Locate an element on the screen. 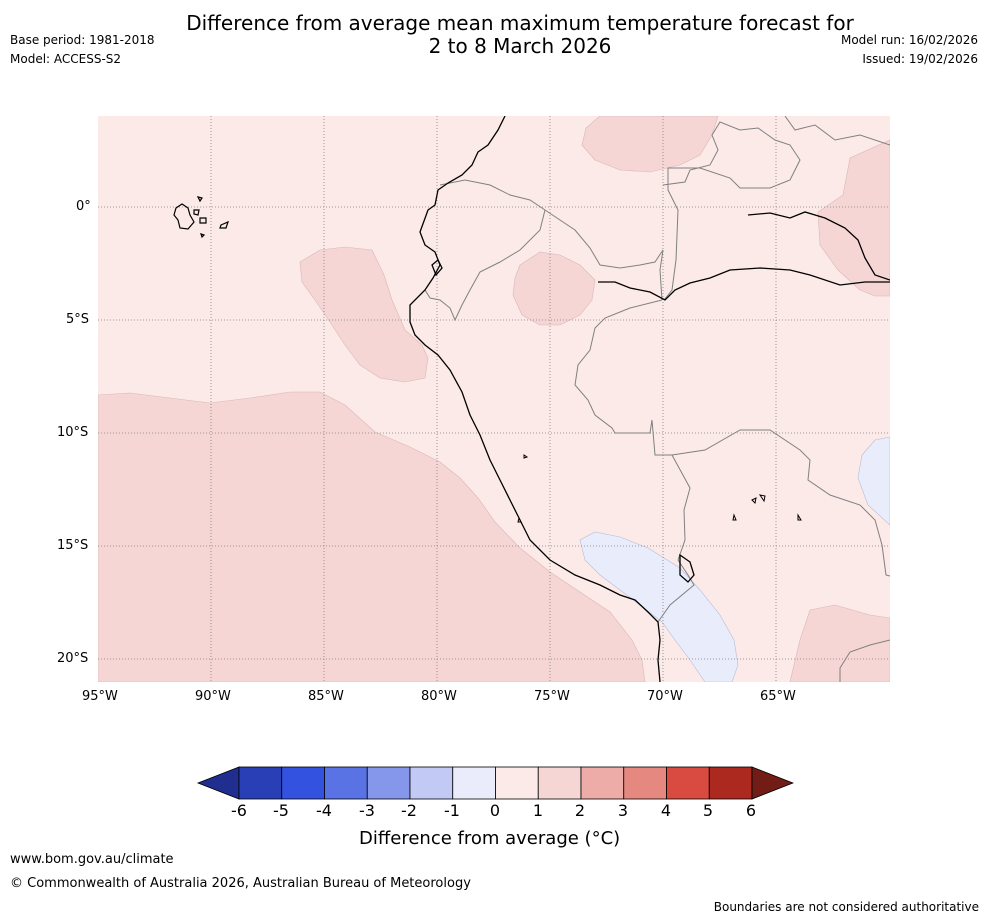  anomaly-band-1-to-2-southeast is located at coordinates (839, 643).